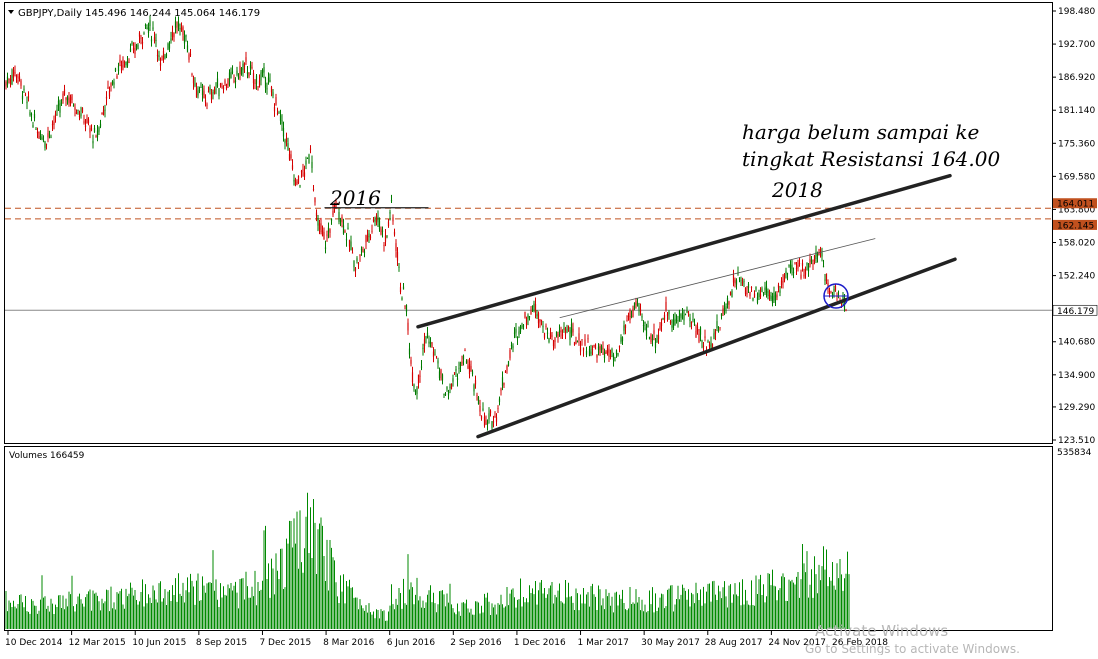 The width and height of the screenshot is (1098, 659). Describe the element at coordinates (734, 643) in the screenshot. I see `x-tick-label: 28 Aug 2017` at that location.